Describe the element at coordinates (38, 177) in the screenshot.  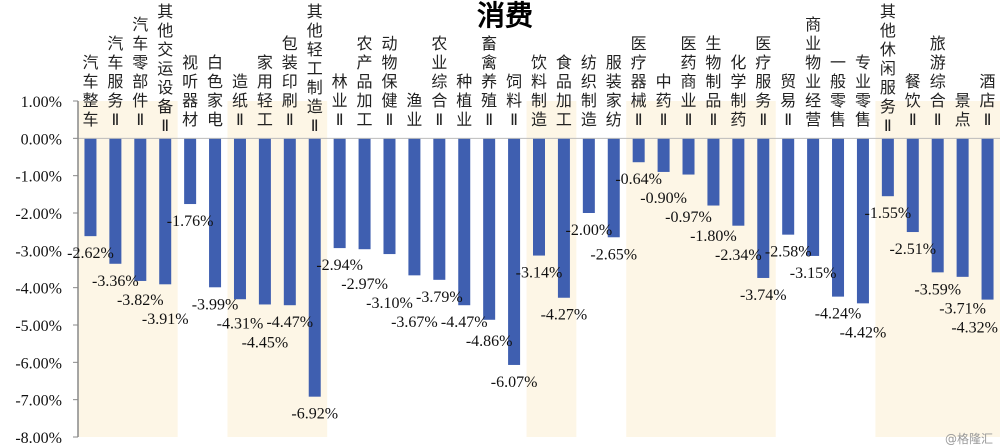
I see `y-tick-label: -1.00%` at that location.